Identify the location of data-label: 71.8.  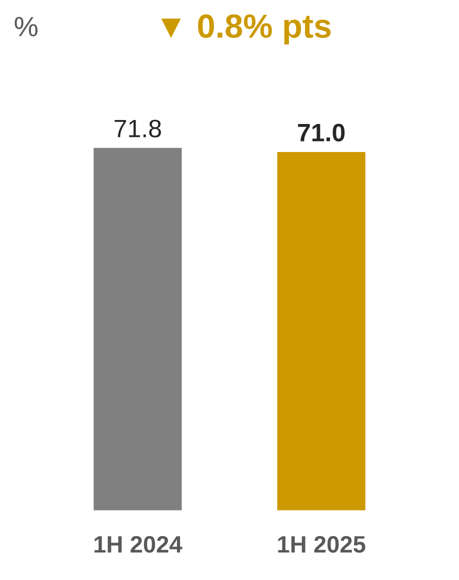
(137, 129).